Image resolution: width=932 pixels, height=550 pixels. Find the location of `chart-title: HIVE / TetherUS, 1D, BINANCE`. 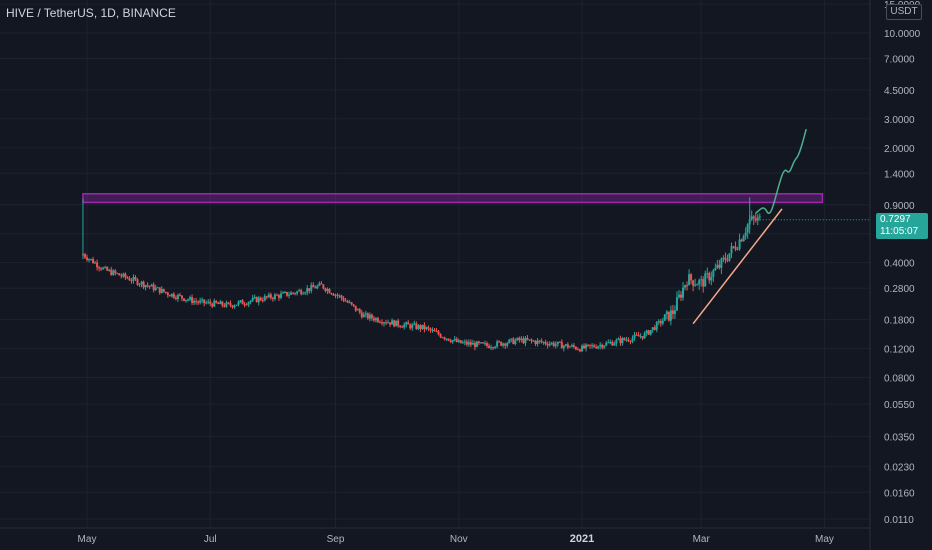

chart-title: HIVE / TetherUS, 1D, BINANCE is located at coordinates (91, 13).